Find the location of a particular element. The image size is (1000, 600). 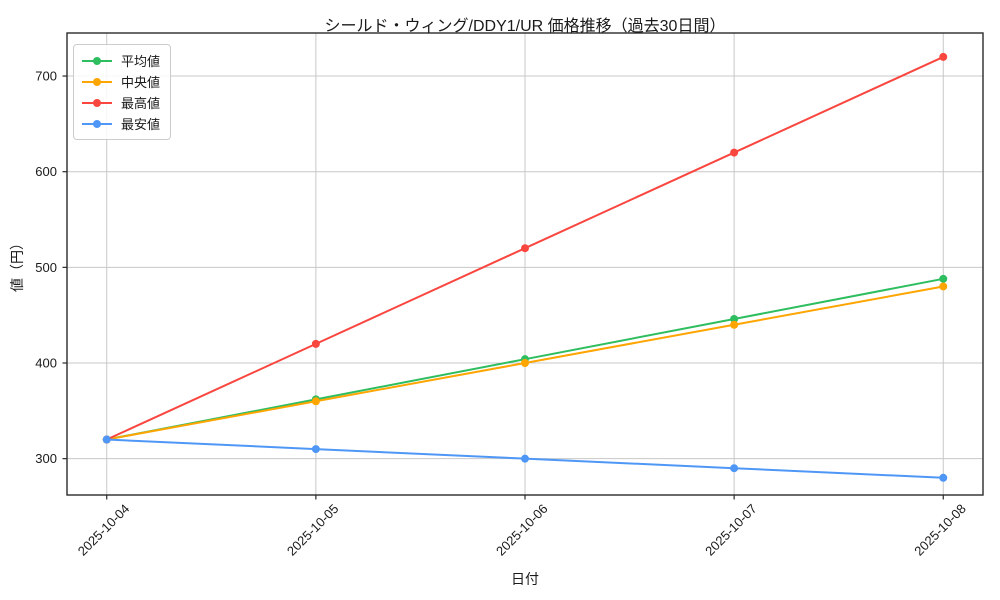

y-tick-label: 700 is located at coordinates (46, 76).